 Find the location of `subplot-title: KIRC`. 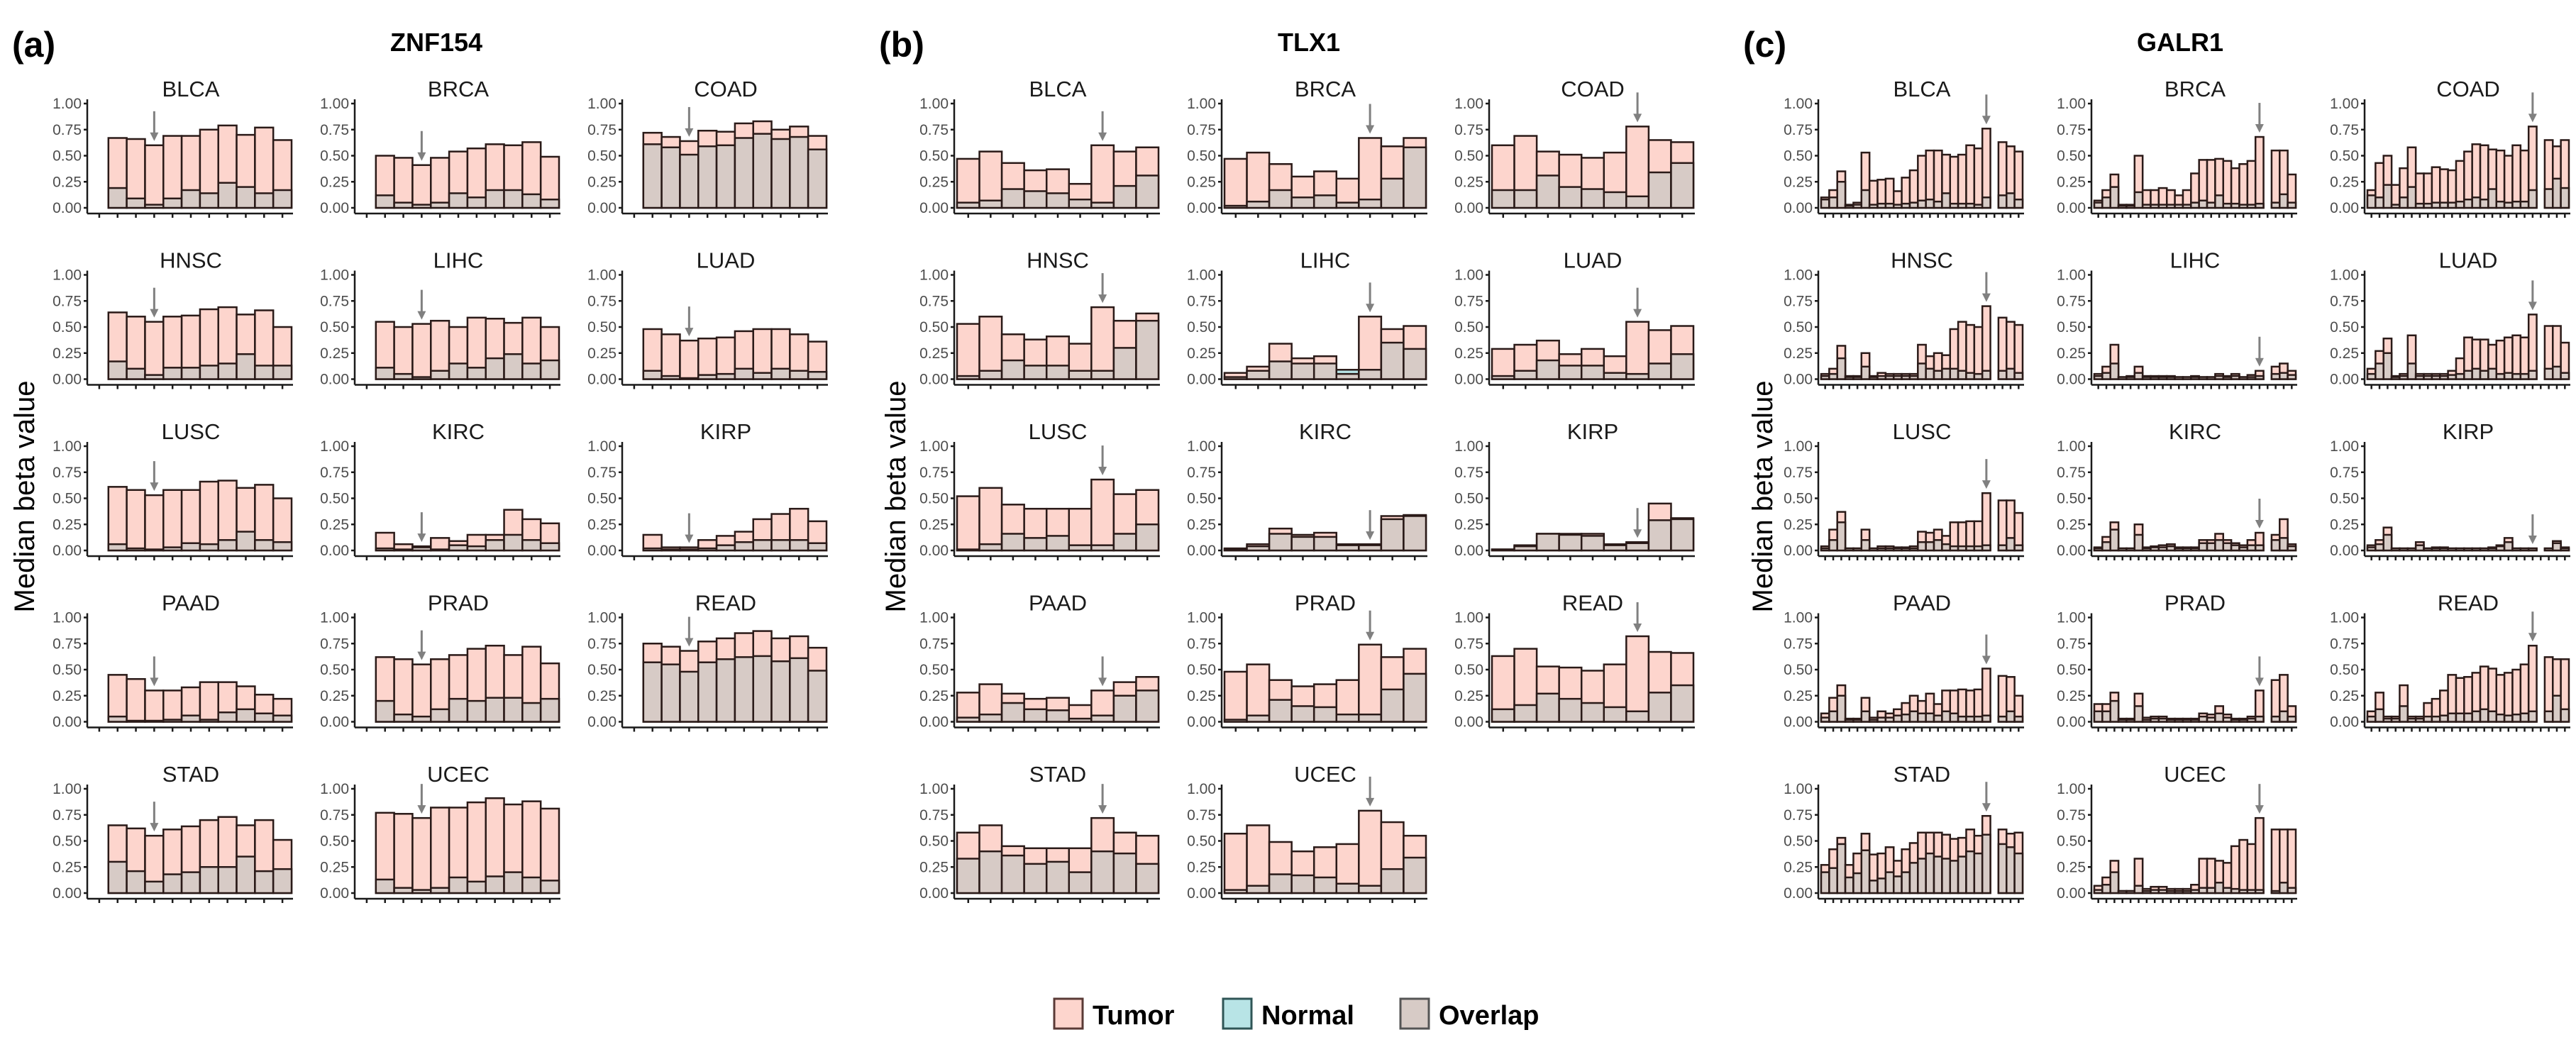

subplot-title: KIRC is located at coordinates (458, 432).